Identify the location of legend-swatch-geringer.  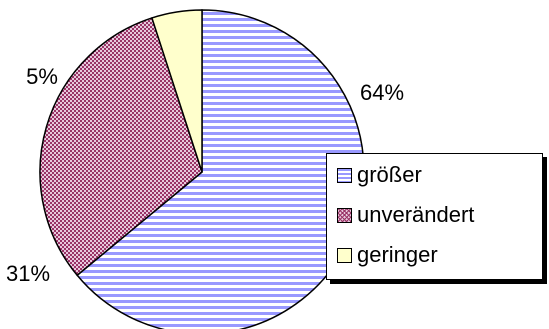
(344, 255).